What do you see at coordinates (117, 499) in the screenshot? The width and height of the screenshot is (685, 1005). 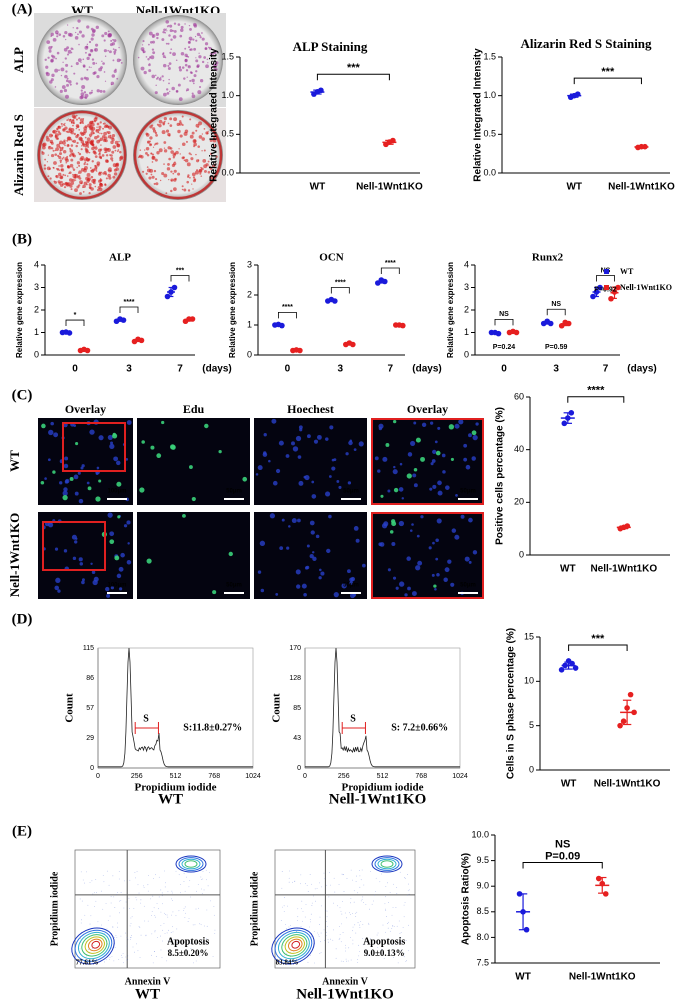 I see `scale-bar` at bounding box center [117, 499].